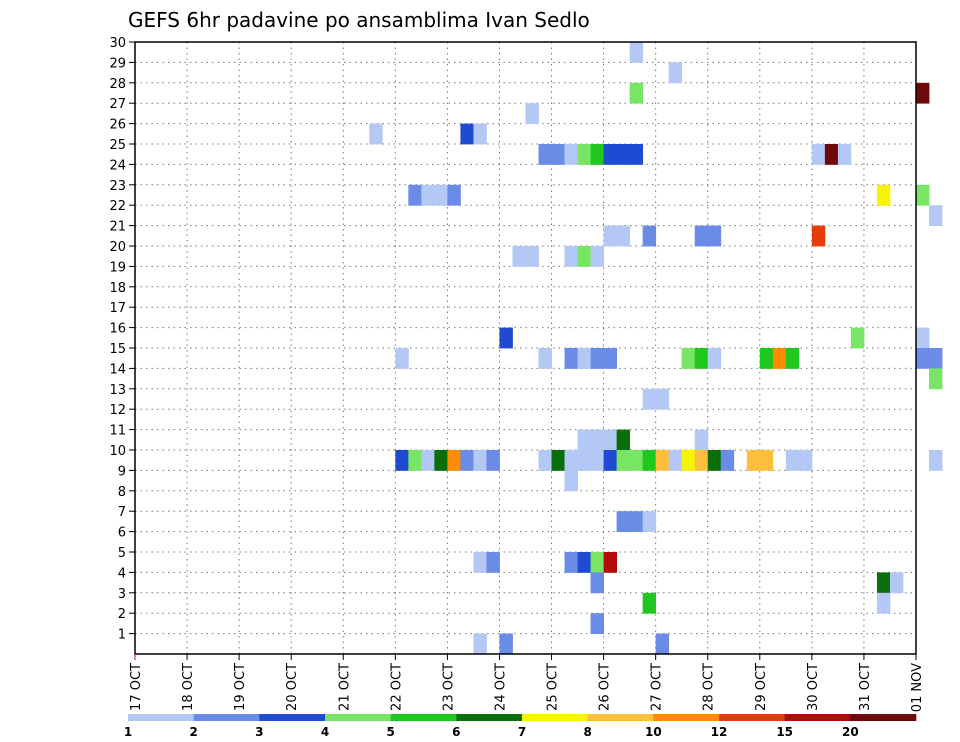 This screenshot has width=960, height=742. I want to click on x-tick-label: 31 OCT, so click(865, 687).